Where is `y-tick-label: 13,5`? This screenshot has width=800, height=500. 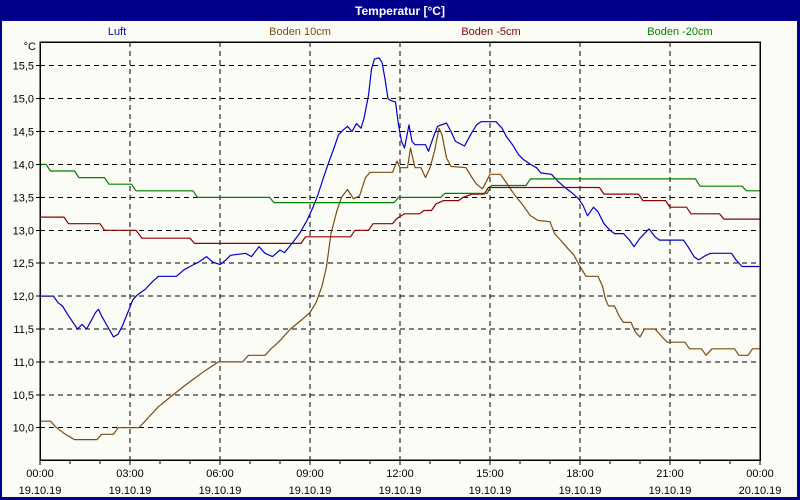
y-tick-label: 13,5 is located at coordinates (23, 198).